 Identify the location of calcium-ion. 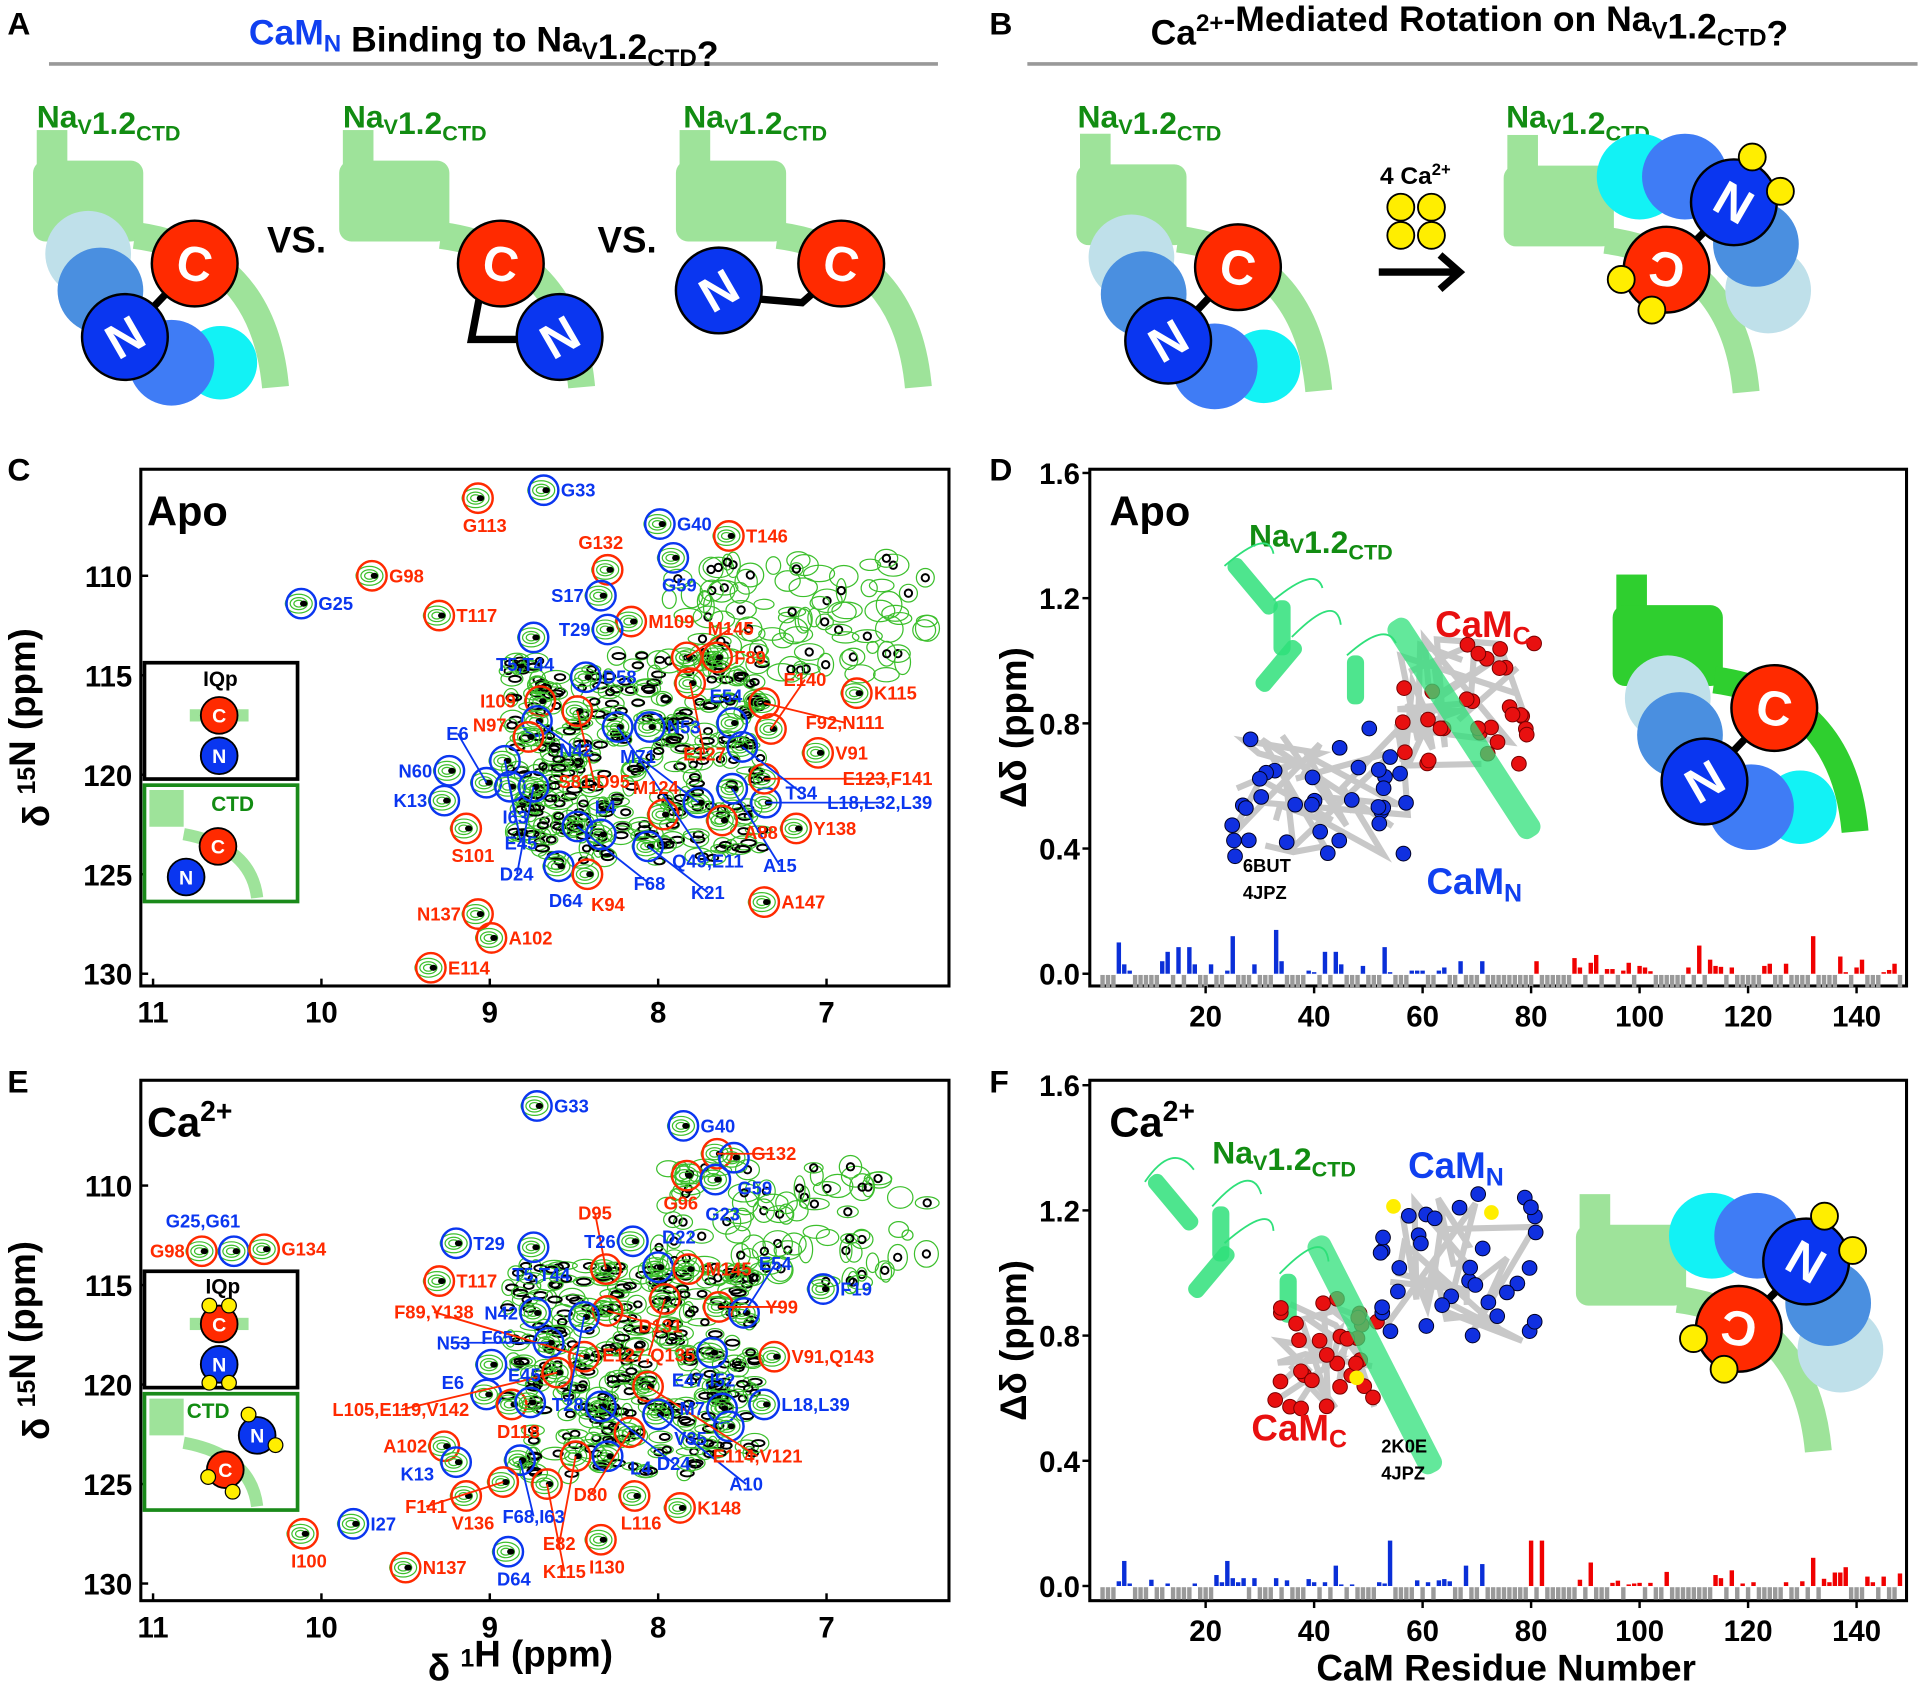
(209, 1382).